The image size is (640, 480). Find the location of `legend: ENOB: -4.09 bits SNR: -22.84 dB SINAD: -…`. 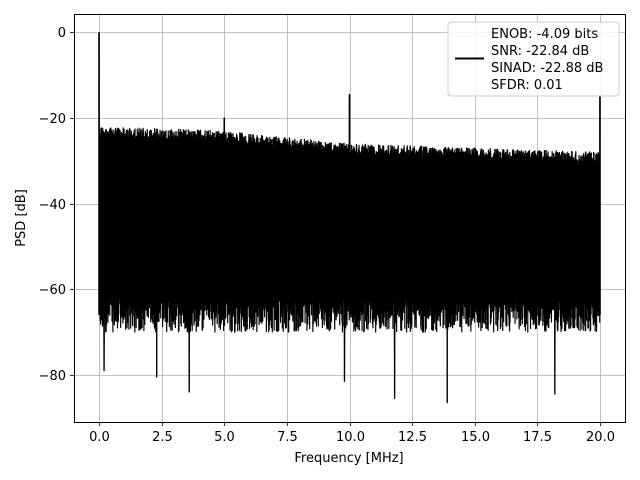

legend: ENOB: -4.09 bits SNR: -22.84 dB SINAD: -… is located at coordinates (533, 59).